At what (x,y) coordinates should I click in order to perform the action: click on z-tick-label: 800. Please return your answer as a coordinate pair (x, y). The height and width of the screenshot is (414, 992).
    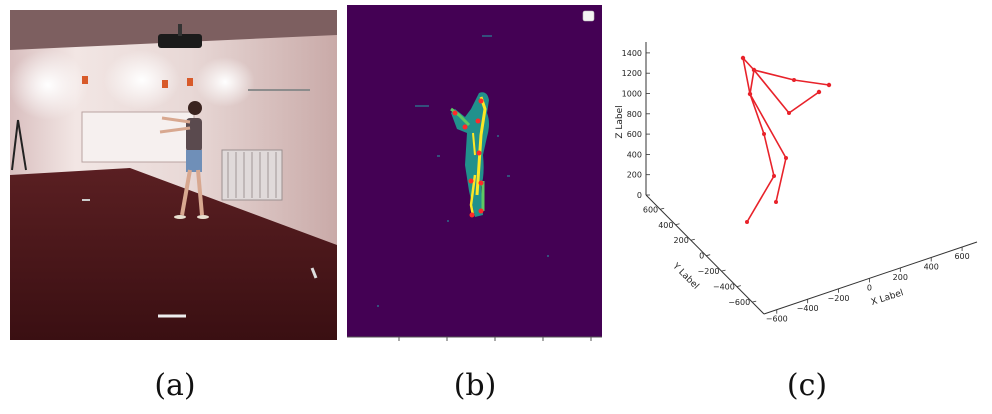
    Looking at the image, I should click on (634, 114).